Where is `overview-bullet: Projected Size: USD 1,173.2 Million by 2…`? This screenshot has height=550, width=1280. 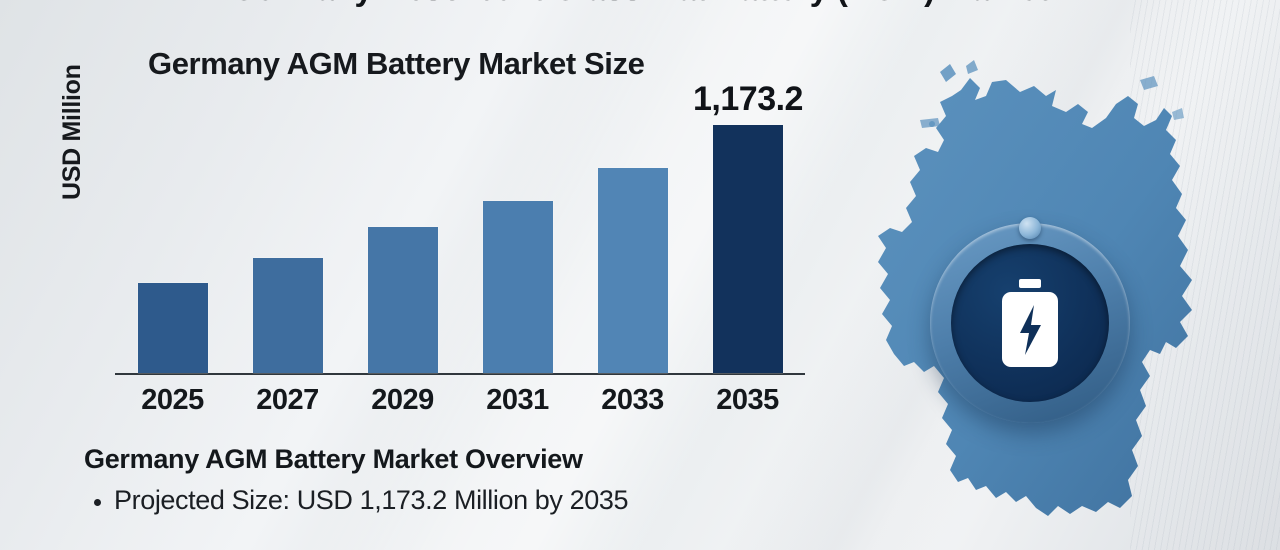 overview-bullet: Projected Size: USD 1,173.2 Million by 2… is located at coordinates (469, 500).